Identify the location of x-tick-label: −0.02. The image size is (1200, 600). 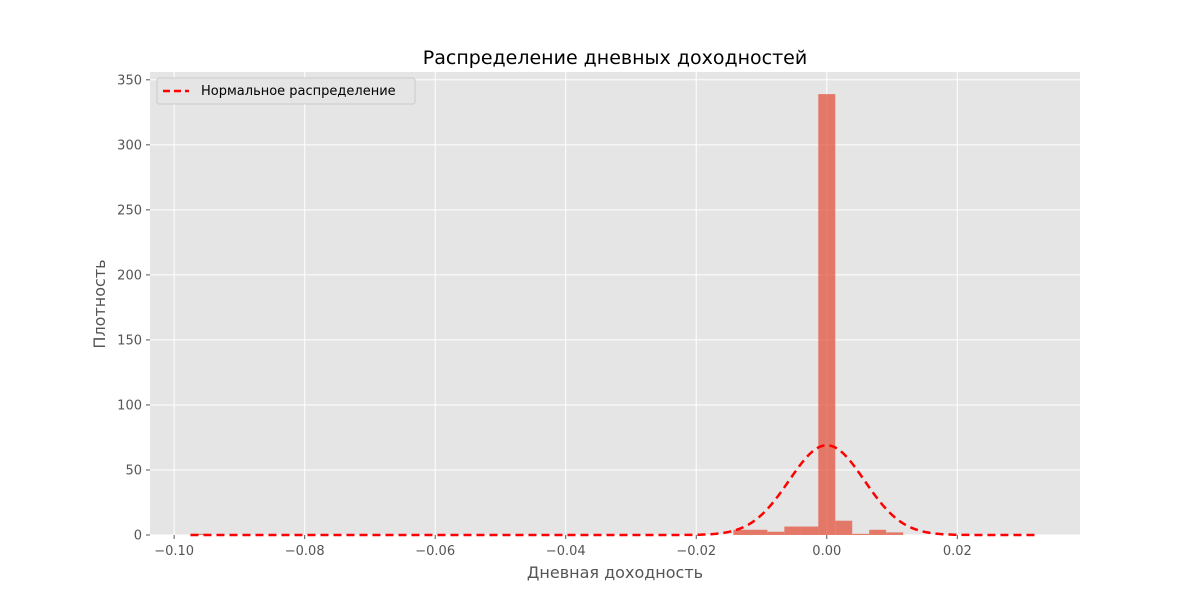
(696, 551).